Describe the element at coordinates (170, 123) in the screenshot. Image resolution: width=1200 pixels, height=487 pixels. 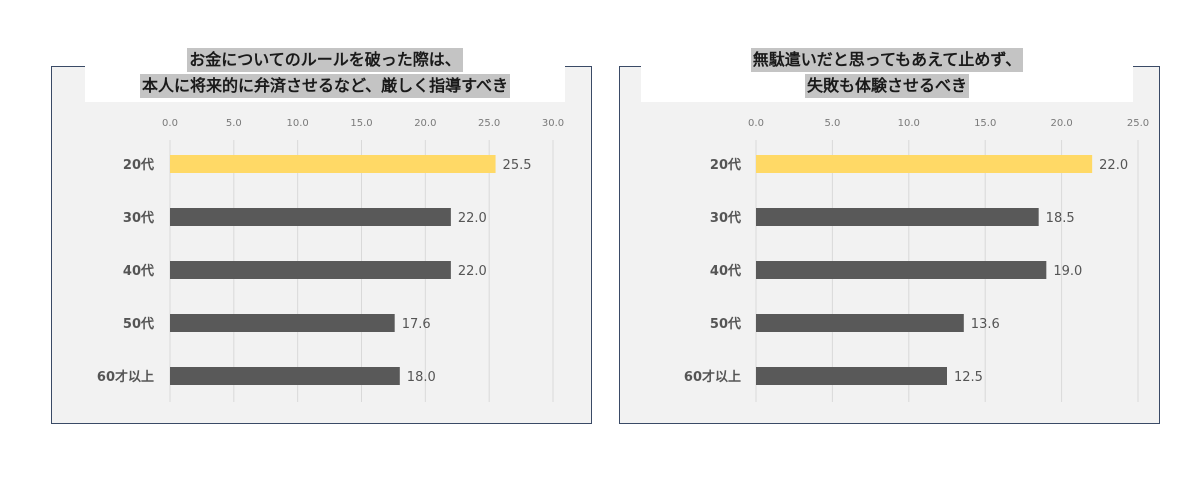
I see `left-x-tick-label: 0.0` at that location.